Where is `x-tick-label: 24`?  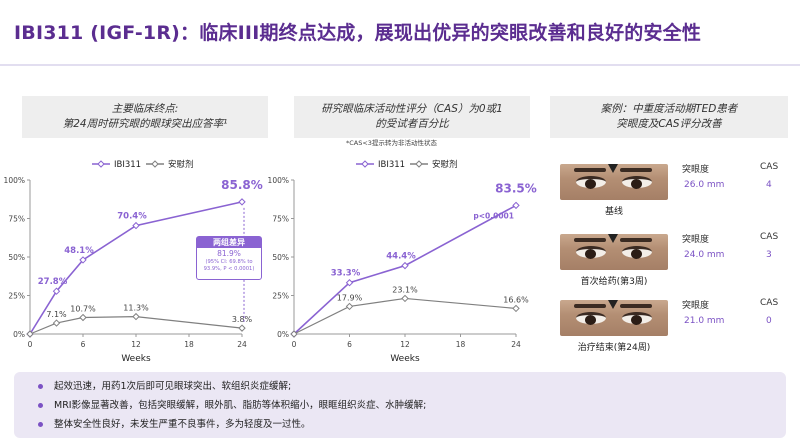 x-tick-label: 24 is located at coordinates (242, 344).